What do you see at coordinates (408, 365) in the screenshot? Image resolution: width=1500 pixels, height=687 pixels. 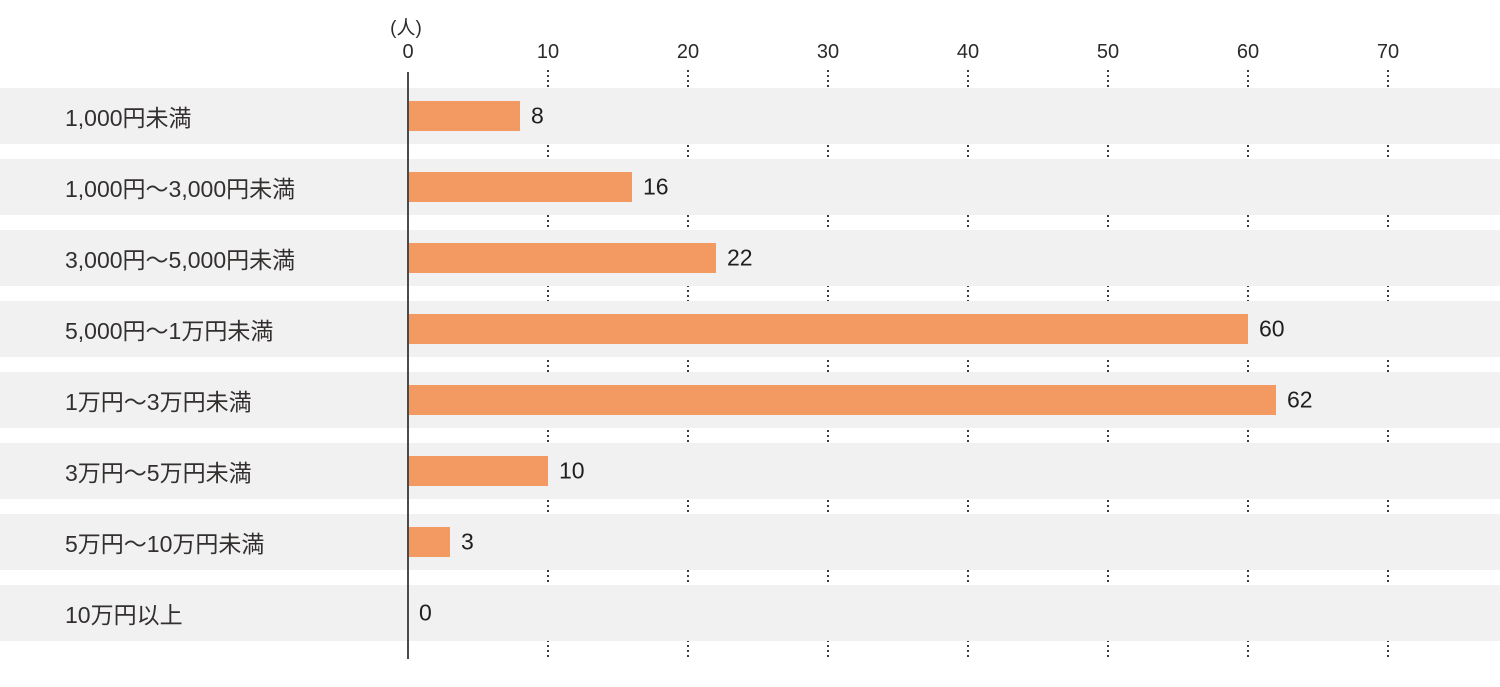 I see `y-axis-line` at bounding box center [408, 365].